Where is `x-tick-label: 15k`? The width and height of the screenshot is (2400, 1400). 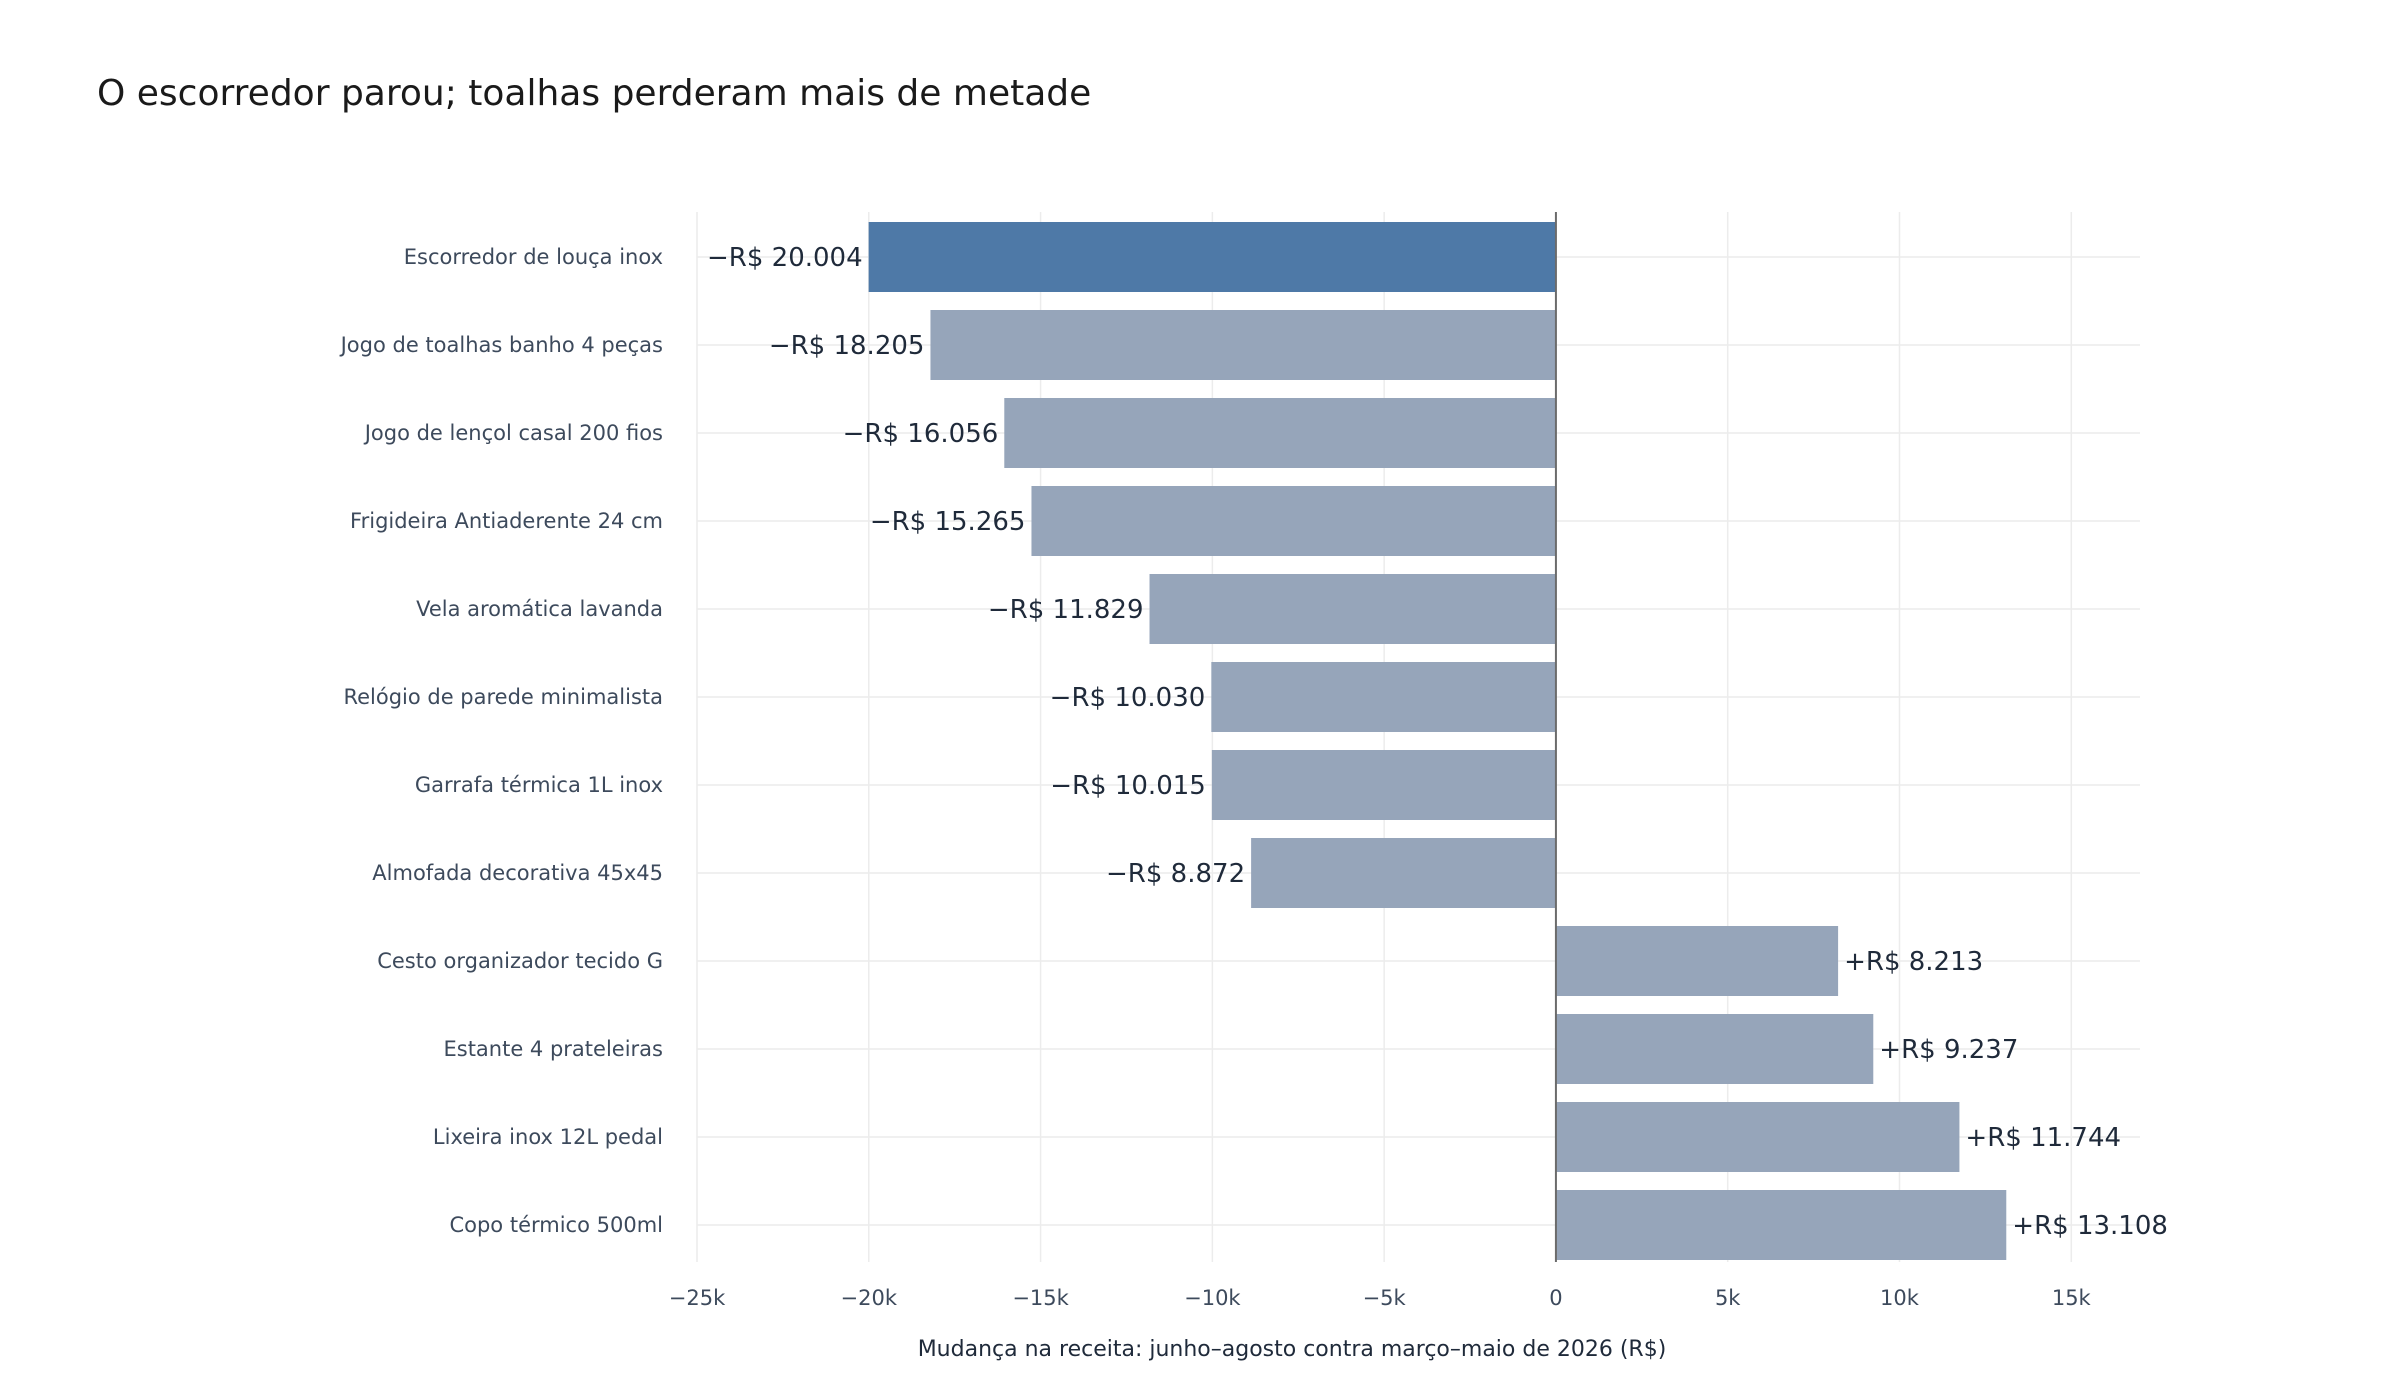
x-tick-label: 15k is located at coordinates (2072, 1298).